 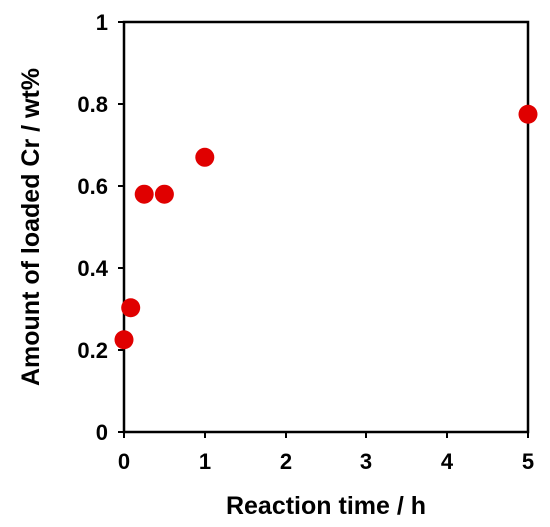 What do you see at coordinates (92, 186) in the screenshot?
I see `y-tick-label-3: 0.6` at bounding box center [92, 186].